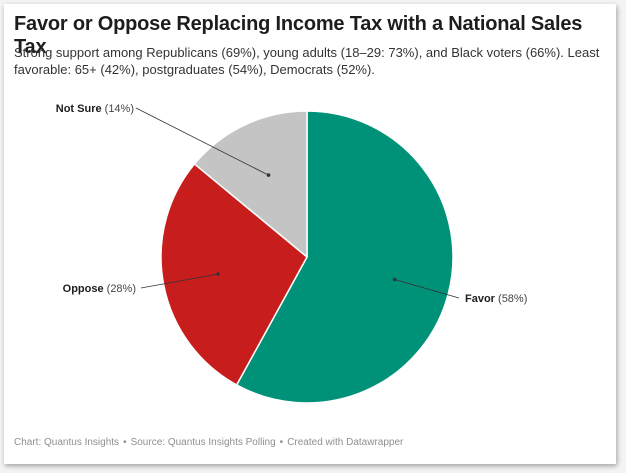 The width and height of the screenshot is (626, 473). Describe the element at coordinates (120, 289) in the screenshot. I see `slice-label-value: (28%)` at that location.